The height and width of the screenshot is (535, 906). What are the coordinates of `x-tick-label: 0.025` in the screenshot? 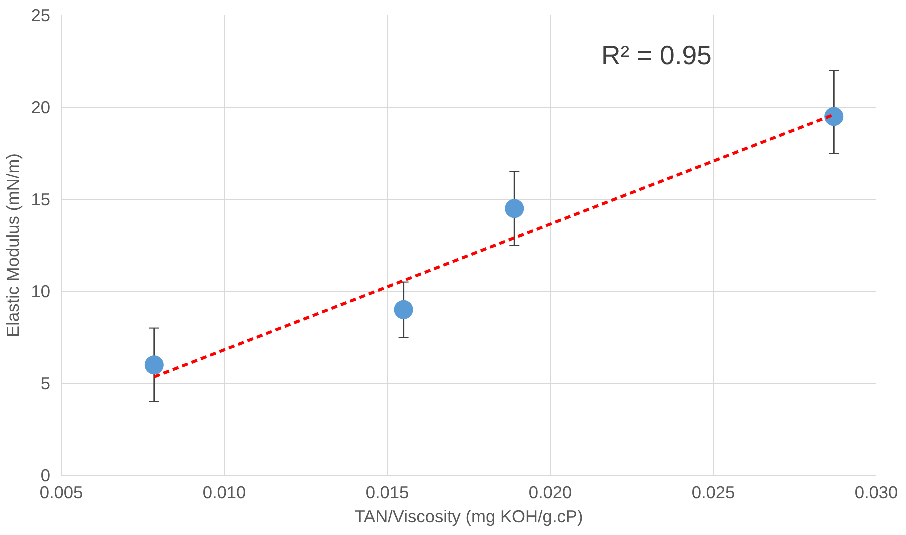 It's located at (714, 492).